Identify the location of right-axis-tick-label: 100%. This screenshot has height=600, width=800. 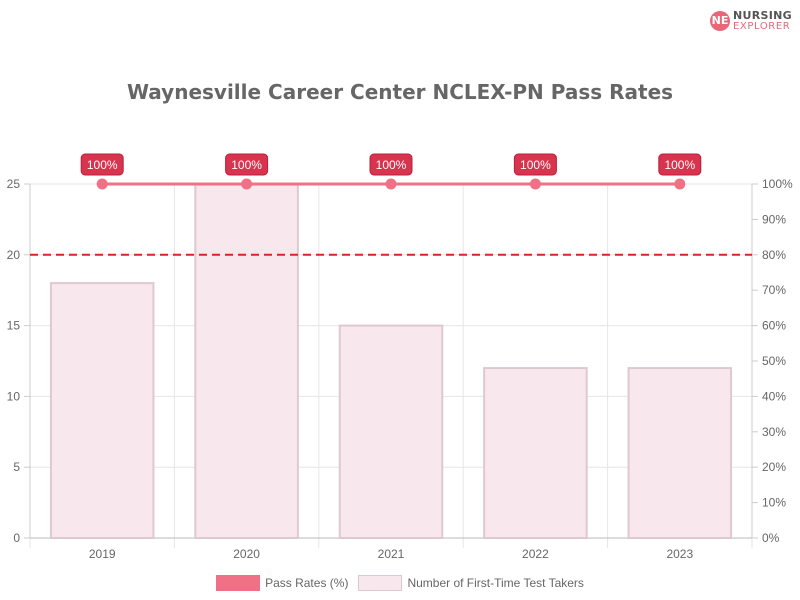
(777, 184).